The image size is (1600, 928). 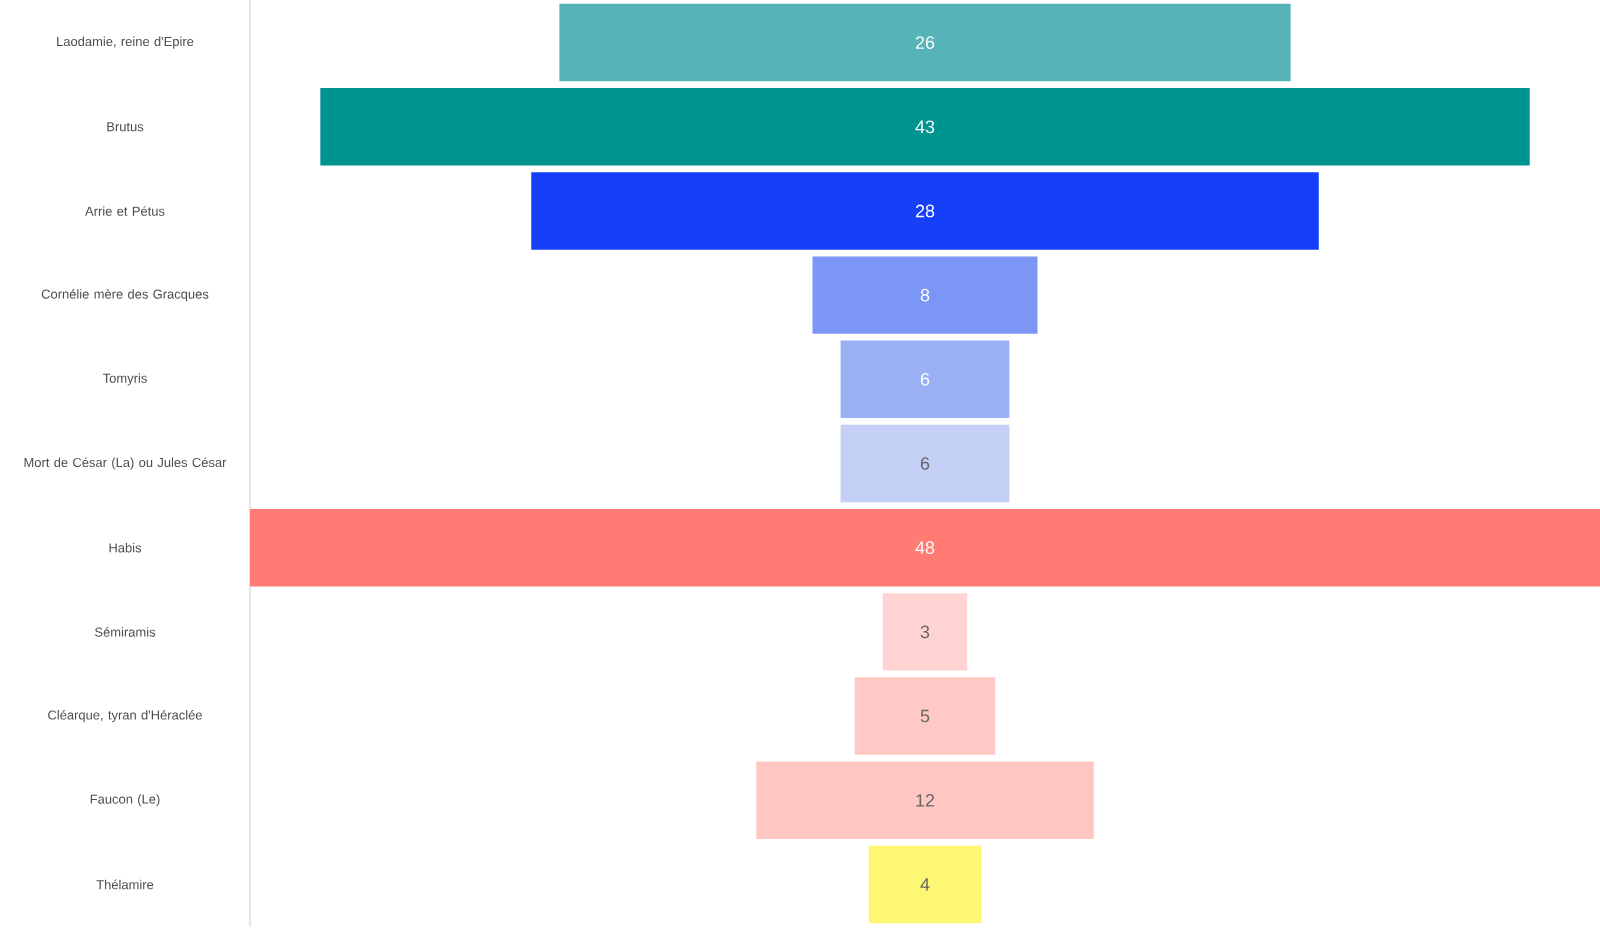 I want to click on data-label: 8, so click(x=925, y=295).